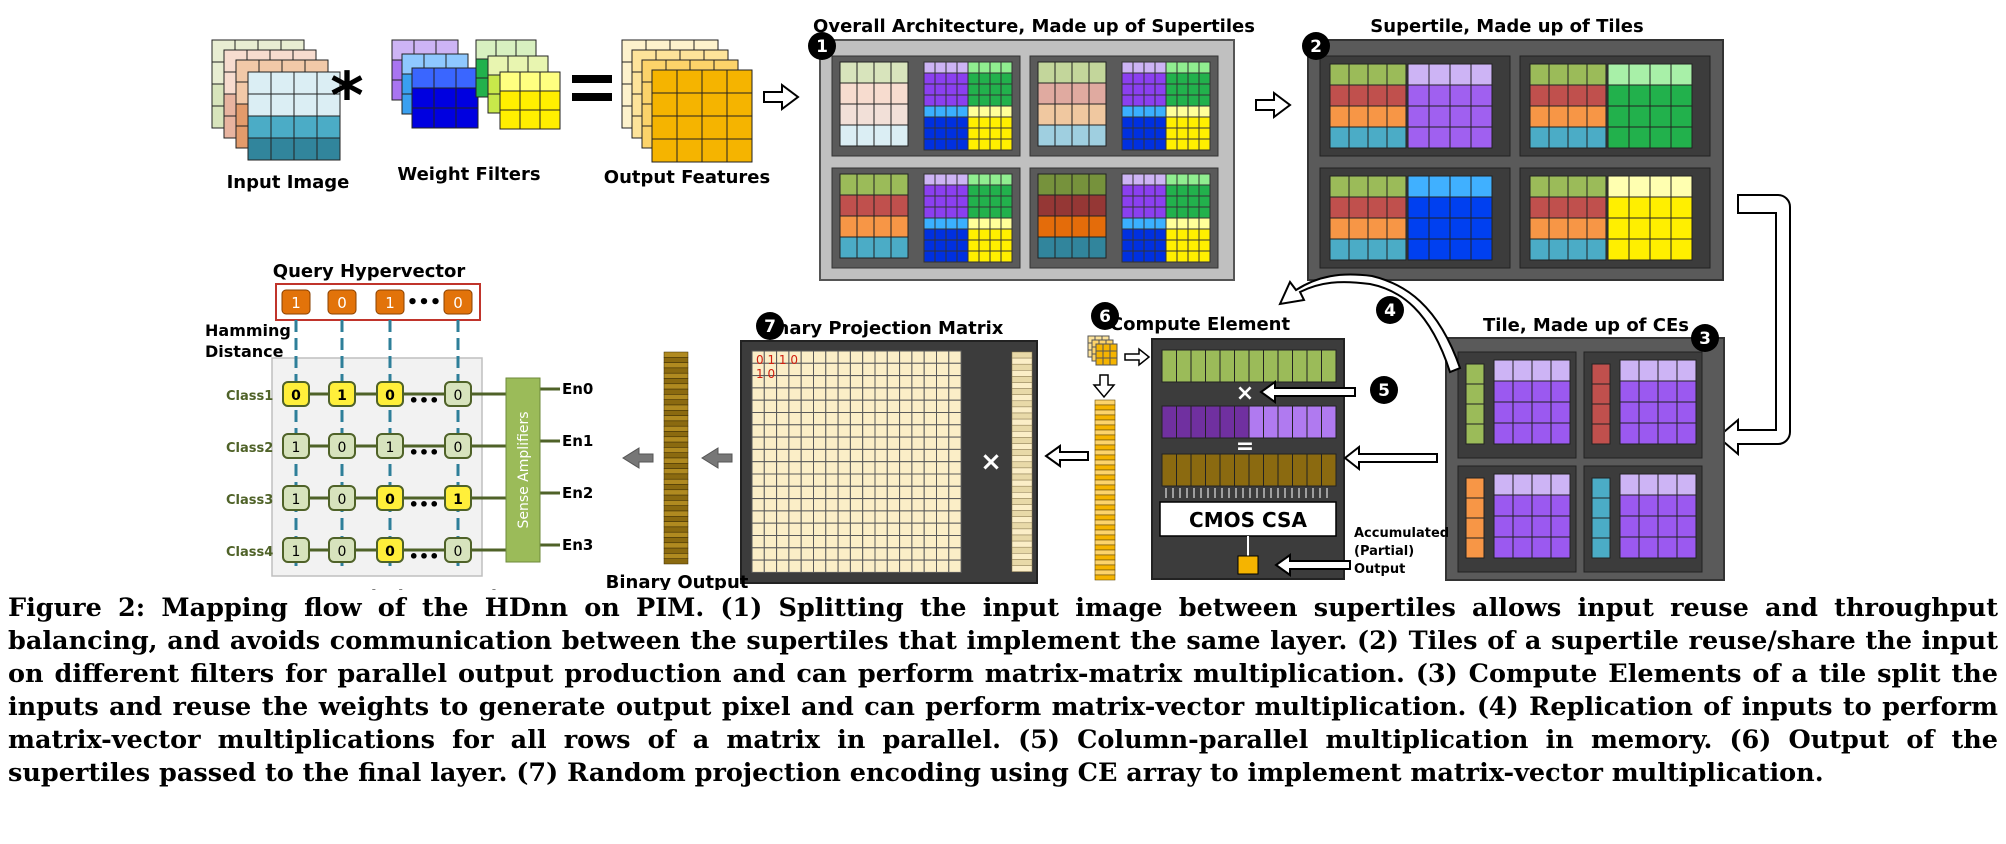 This screenshot has height=844, width=2006. I want to click on tile-title: Tile, Made up of CEs, so click(1586, 325).